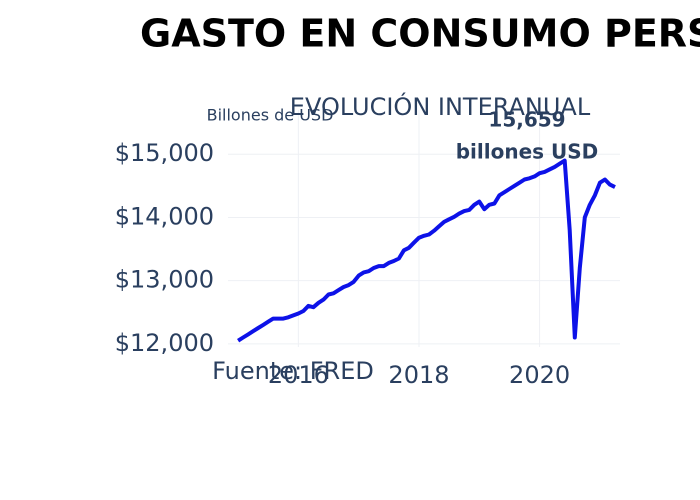 The image size is (700, 500). I want to click on y-tick-label: $15,000, so click(164, 153).